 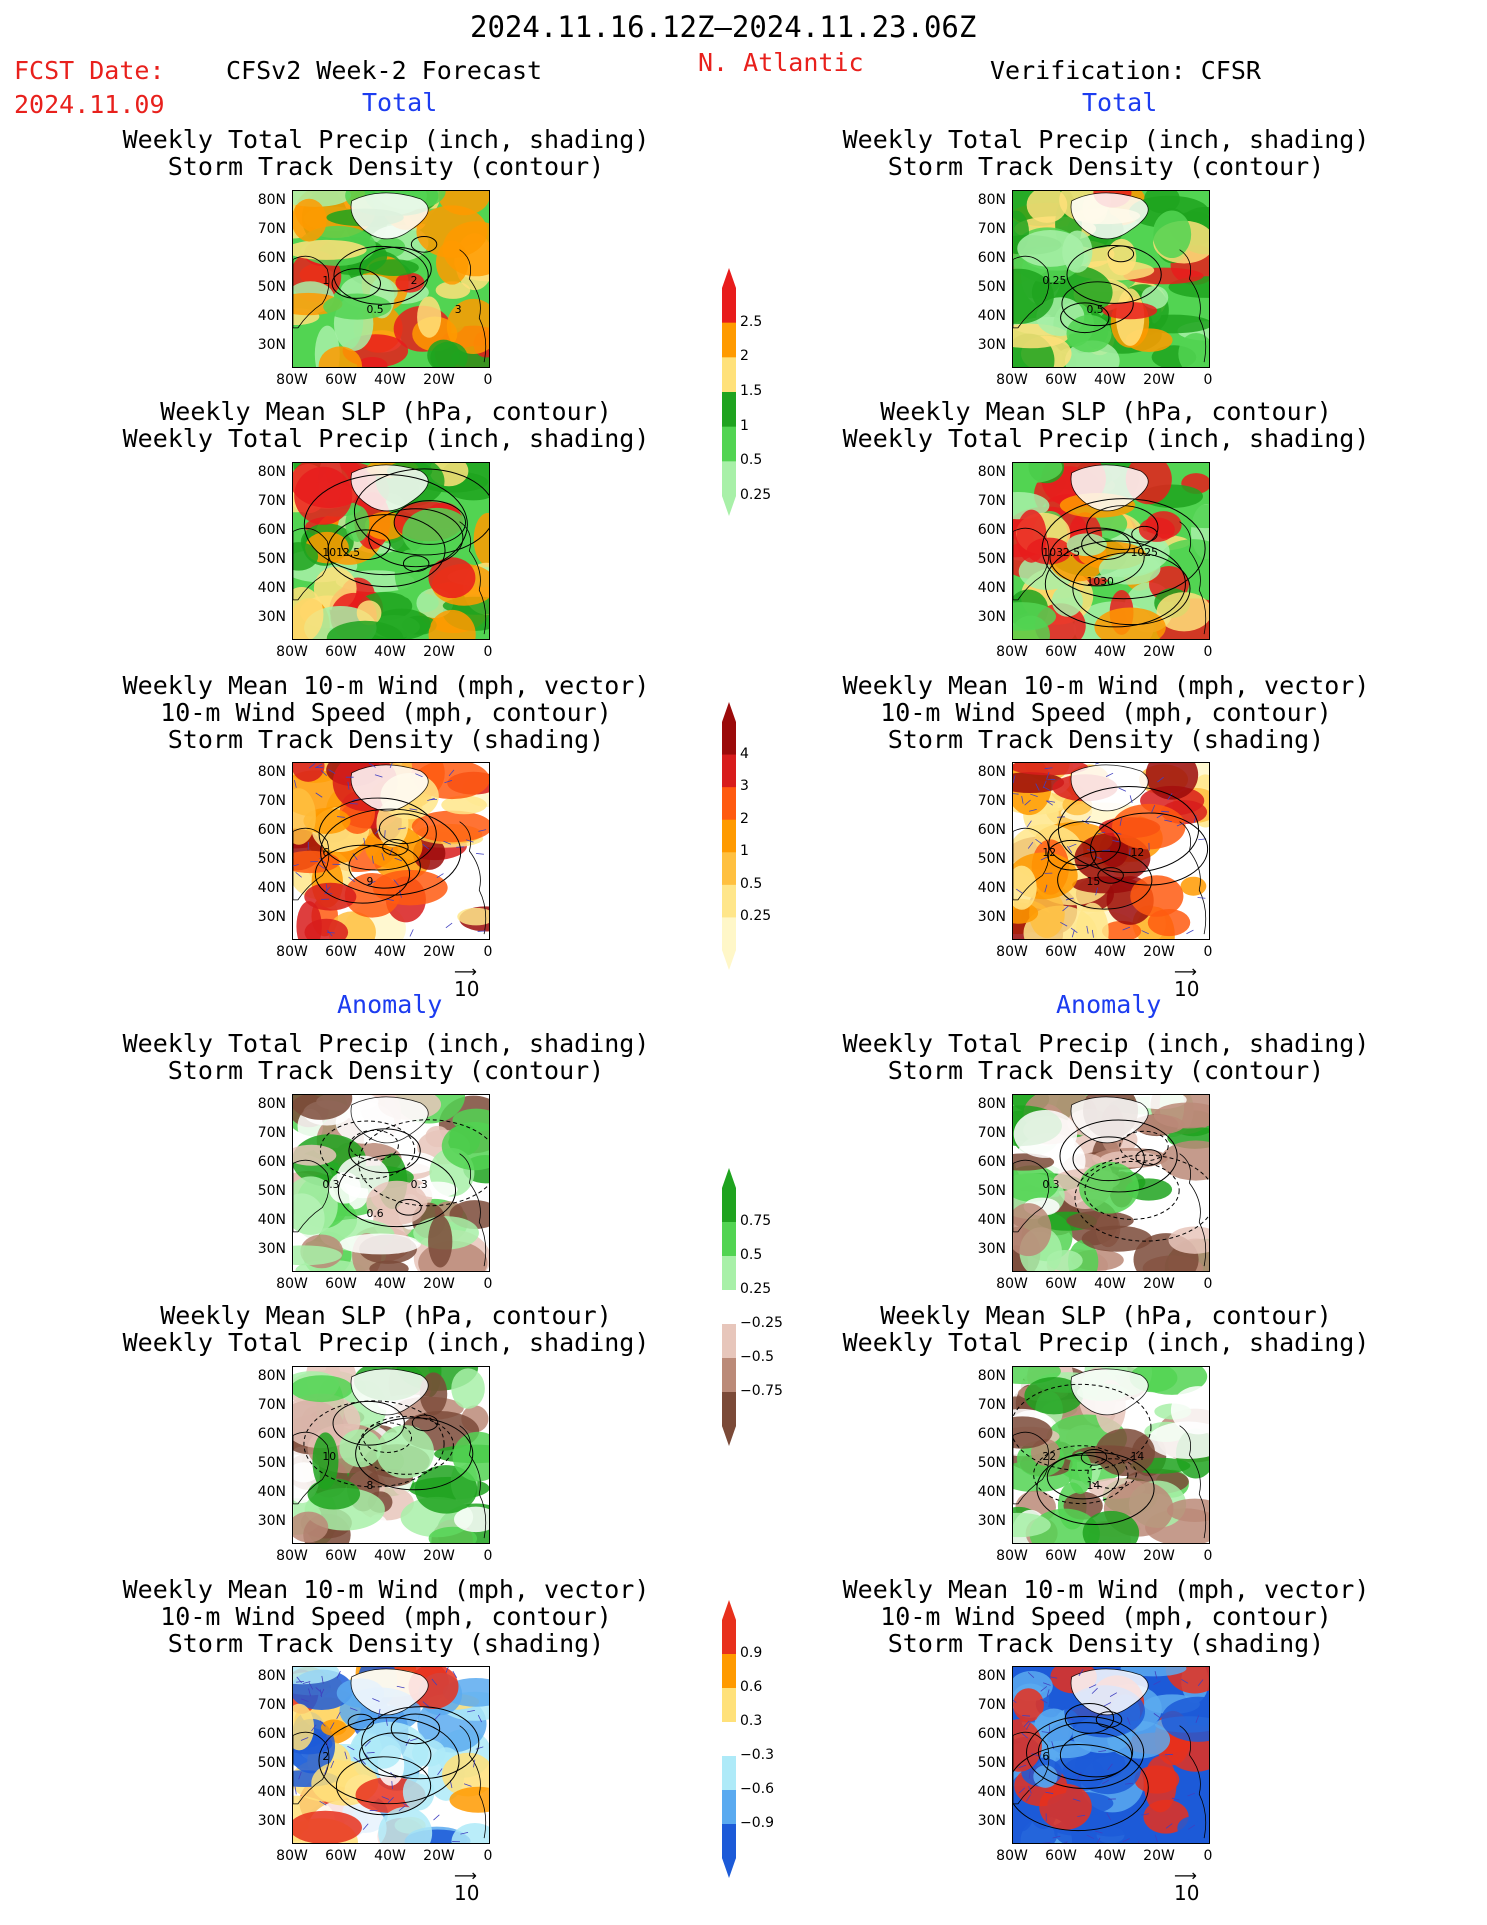 What do you see at coordinates (386, 411) in the screenshot?
I see `panel-title-line: Weekly Mean SLP (hPa, contour)` at bounding box center [386, 411].